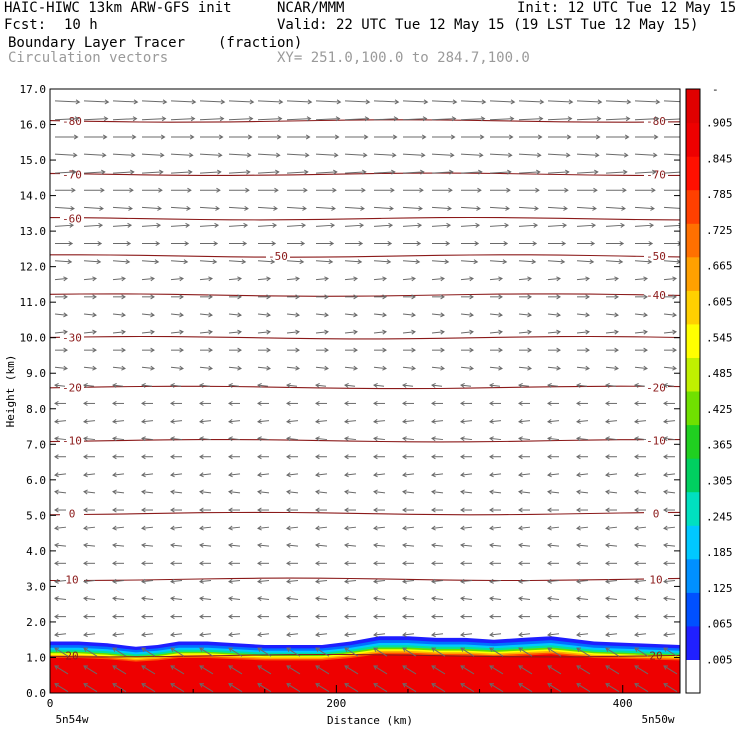 This screenshot has width=740, height=740. What do you see at coordinates (278, 256) in the screenshot?
I see `contour-label: -50` at bounding box center [278, 256].